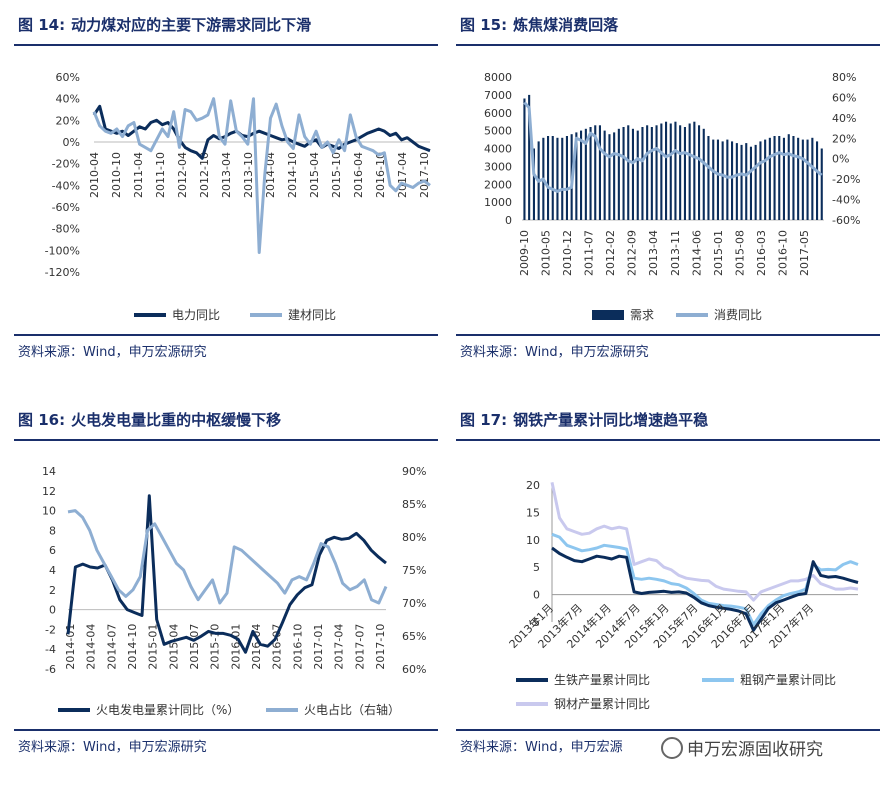  Describe the element at coordinates (533, 540) in the screenshot. I see `y-tick-label: 10` at that location.